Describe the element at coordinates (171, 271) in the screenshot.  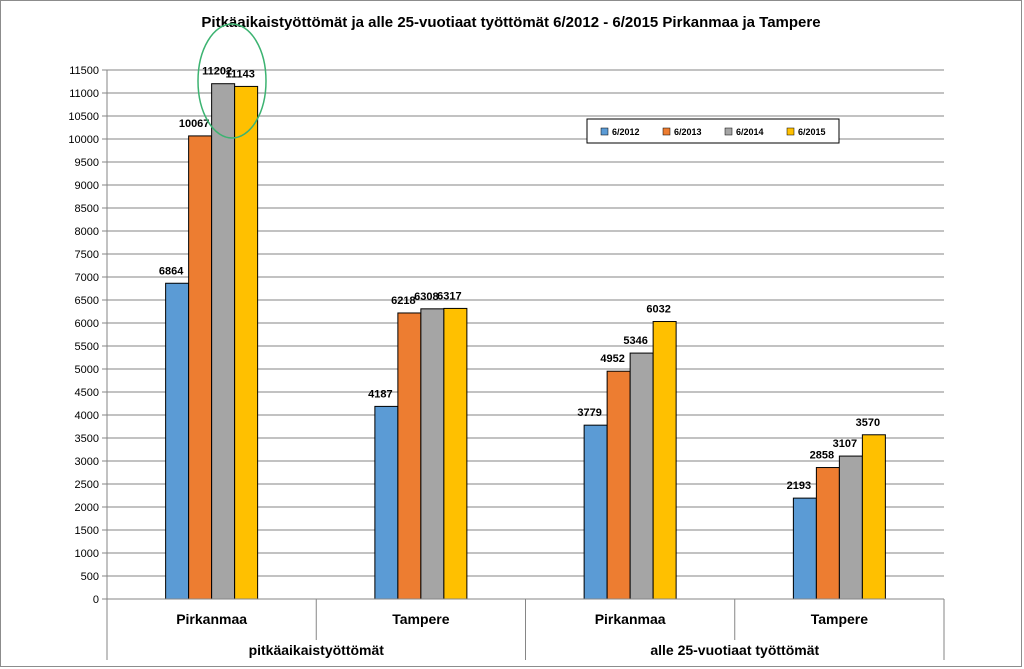
I see `data-label: 6864` at that location.